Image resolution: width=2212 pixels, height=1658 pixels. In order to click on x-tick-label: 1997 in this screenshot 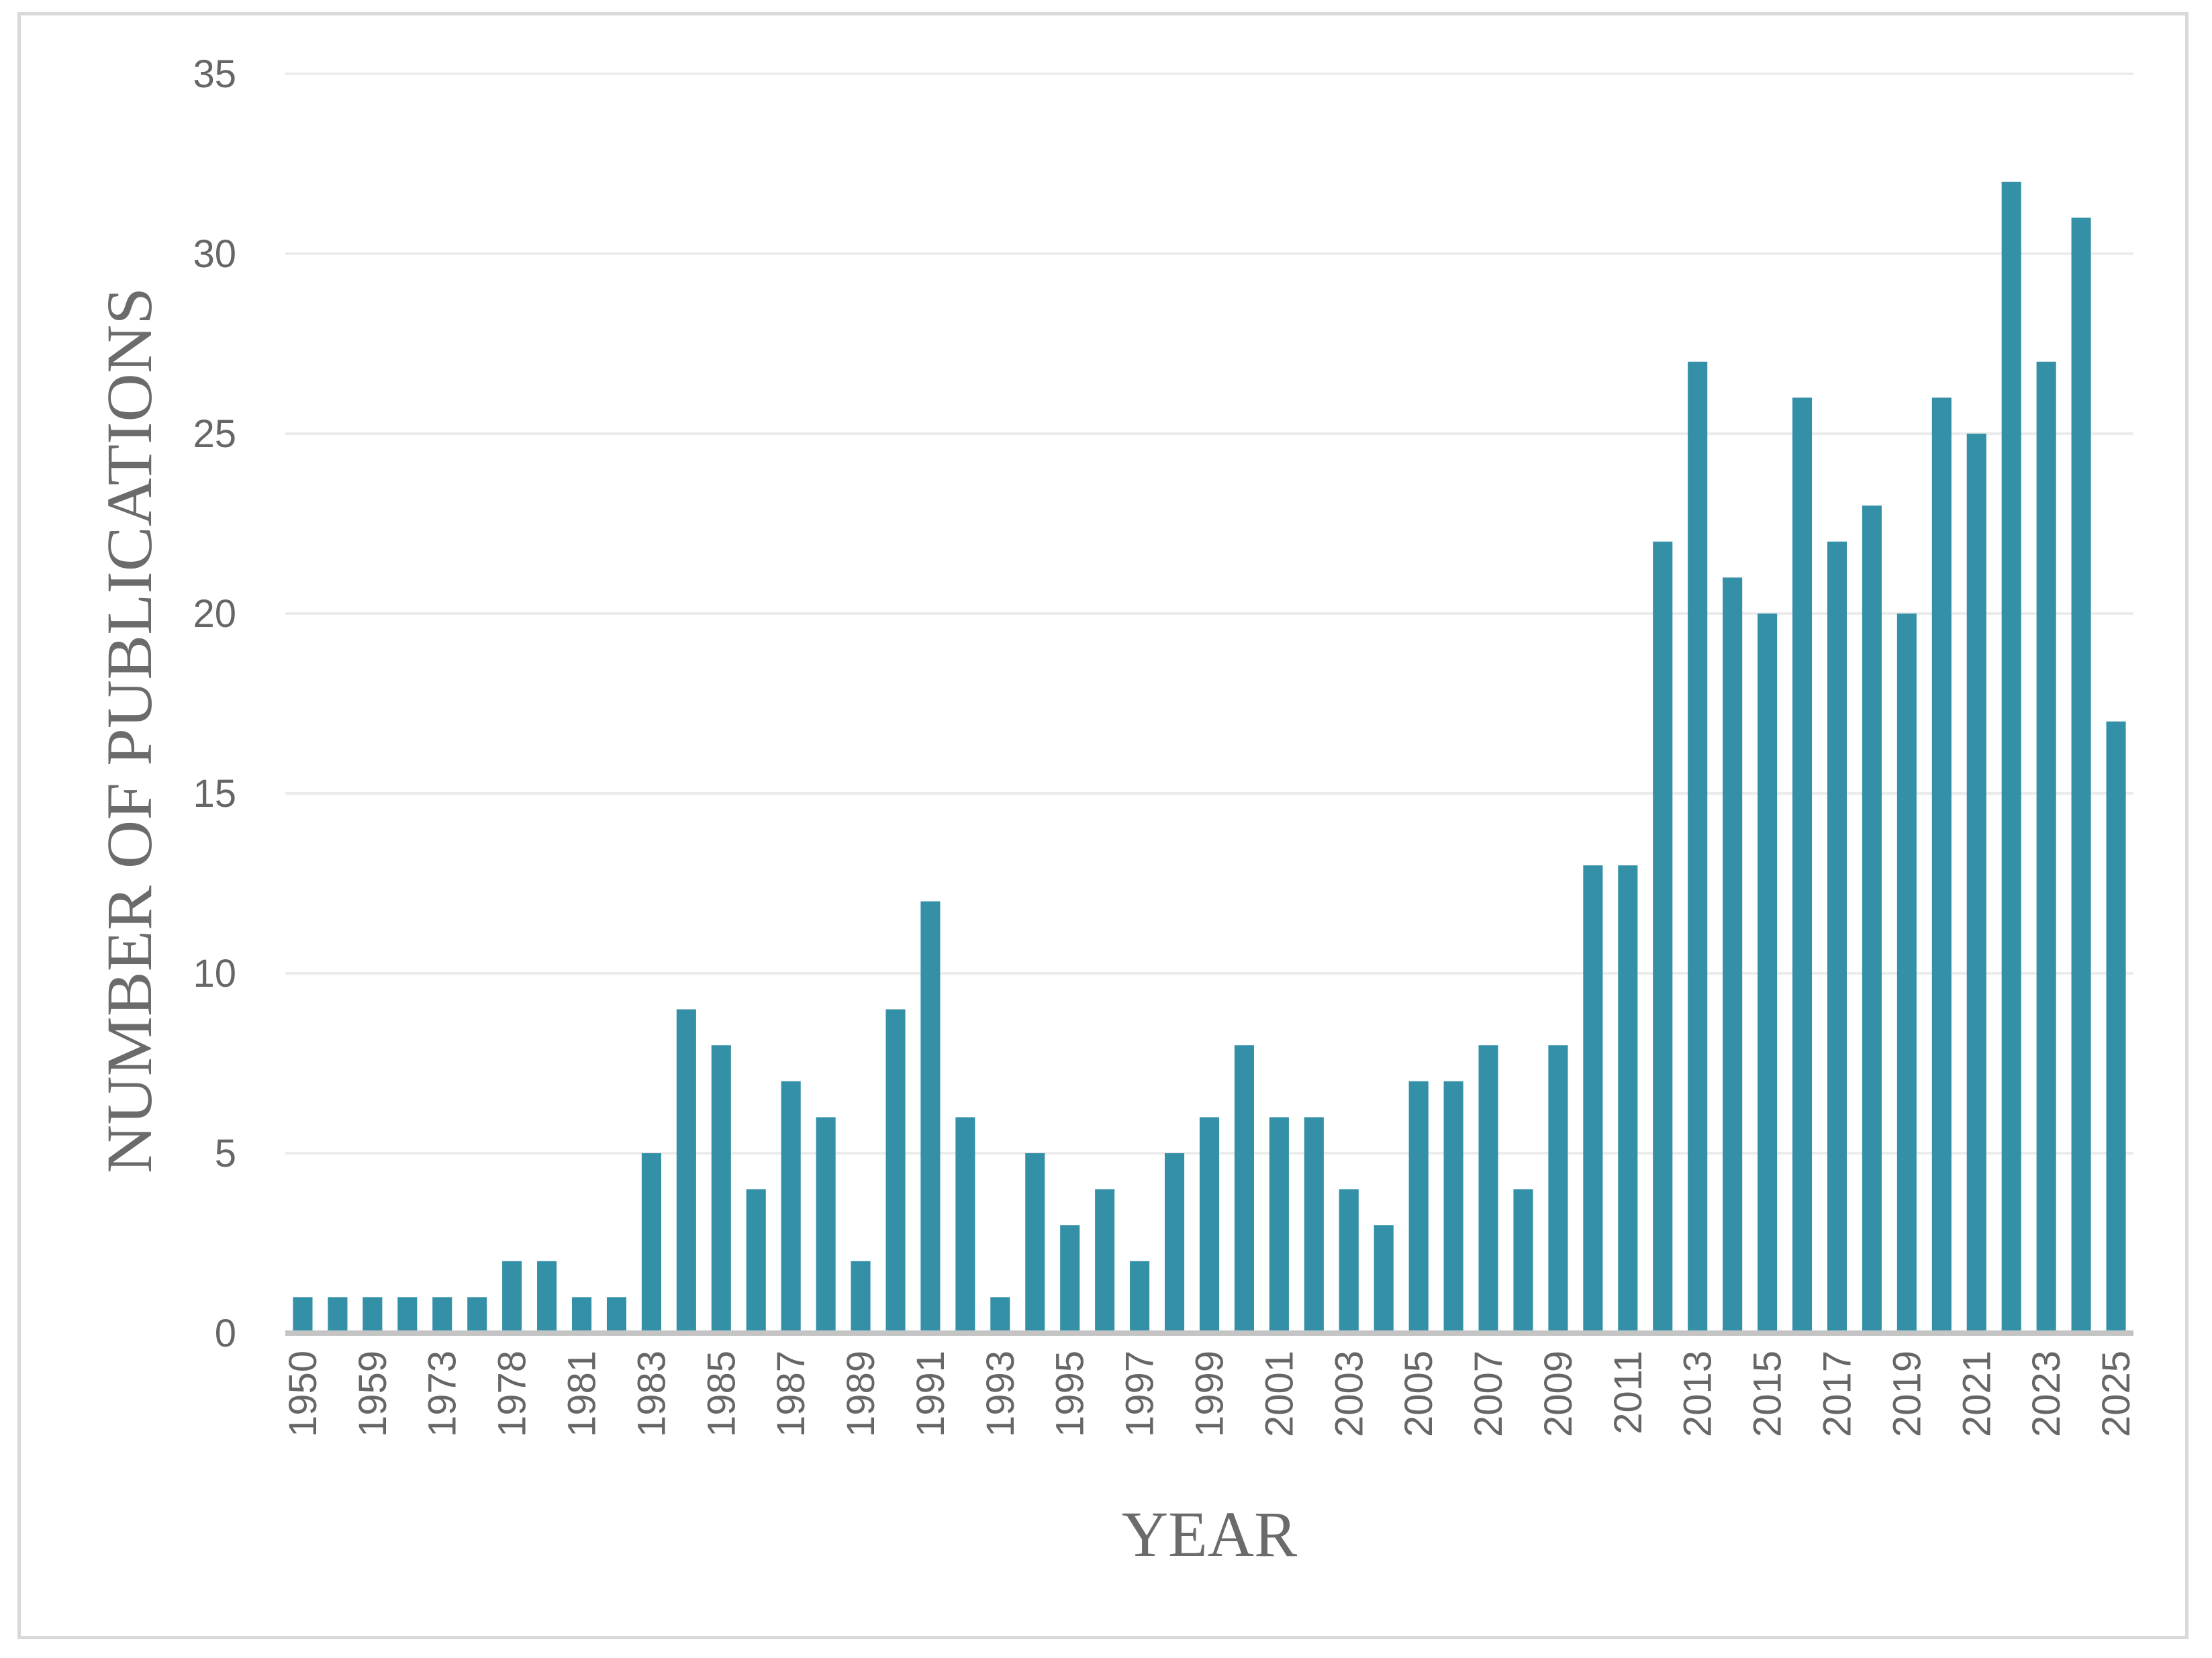, I will do `click(1140, 1394)`.